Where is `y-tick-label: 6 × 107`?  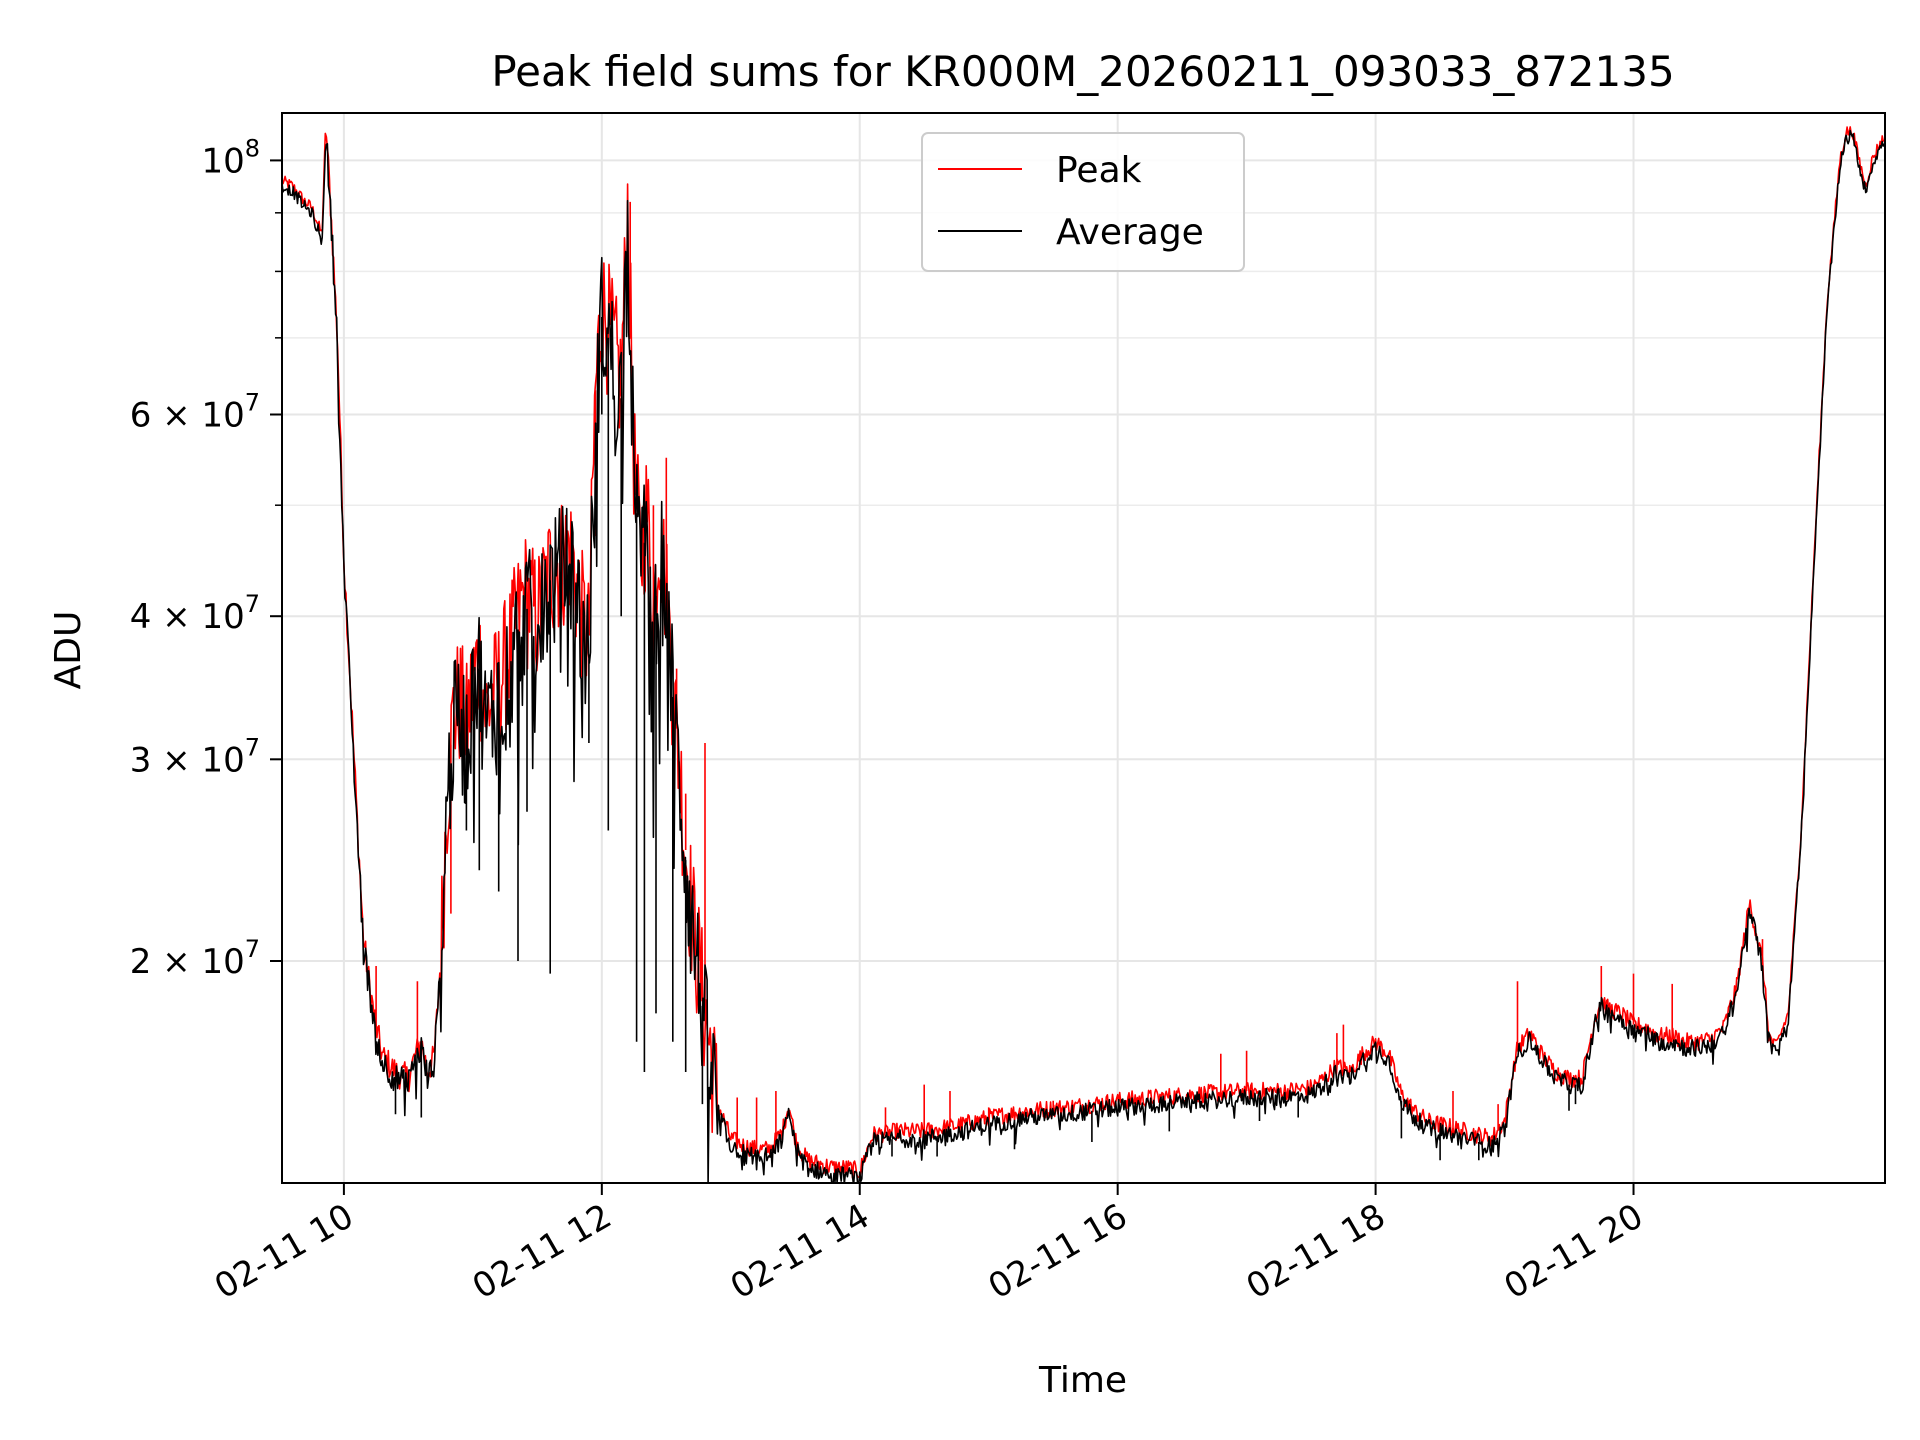 y-tick-label: 6 × 107 is located at coordinates (195, 412).